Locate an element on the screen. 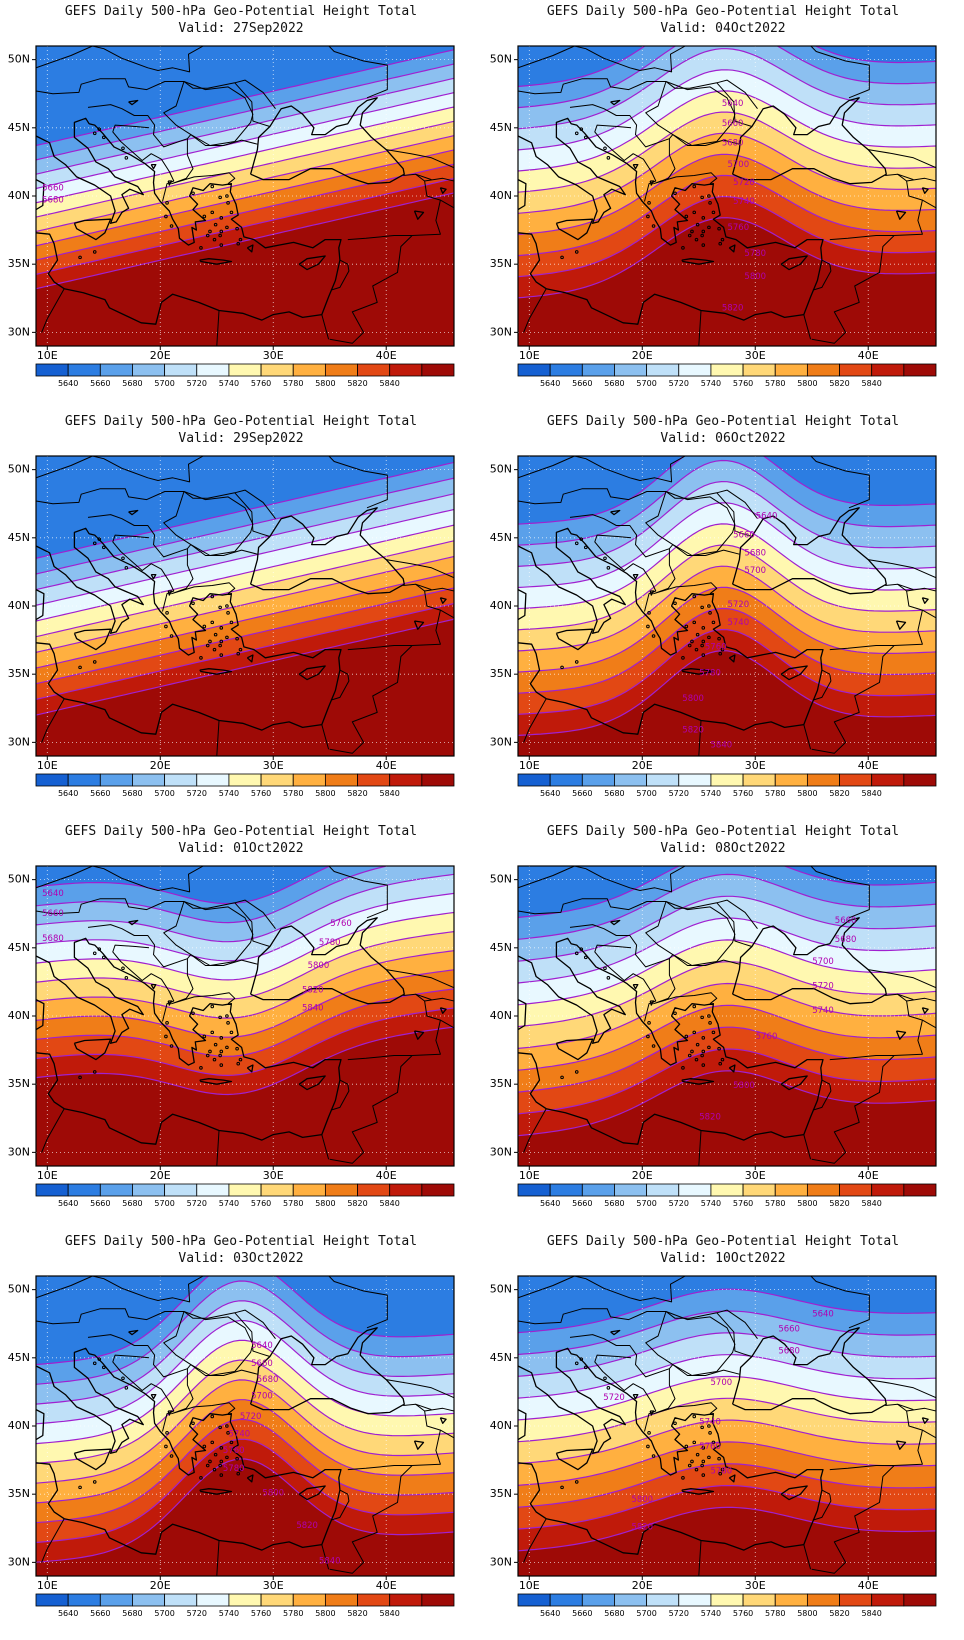  colorbar-level-label: 5680 is located at coordinates (614, 383).